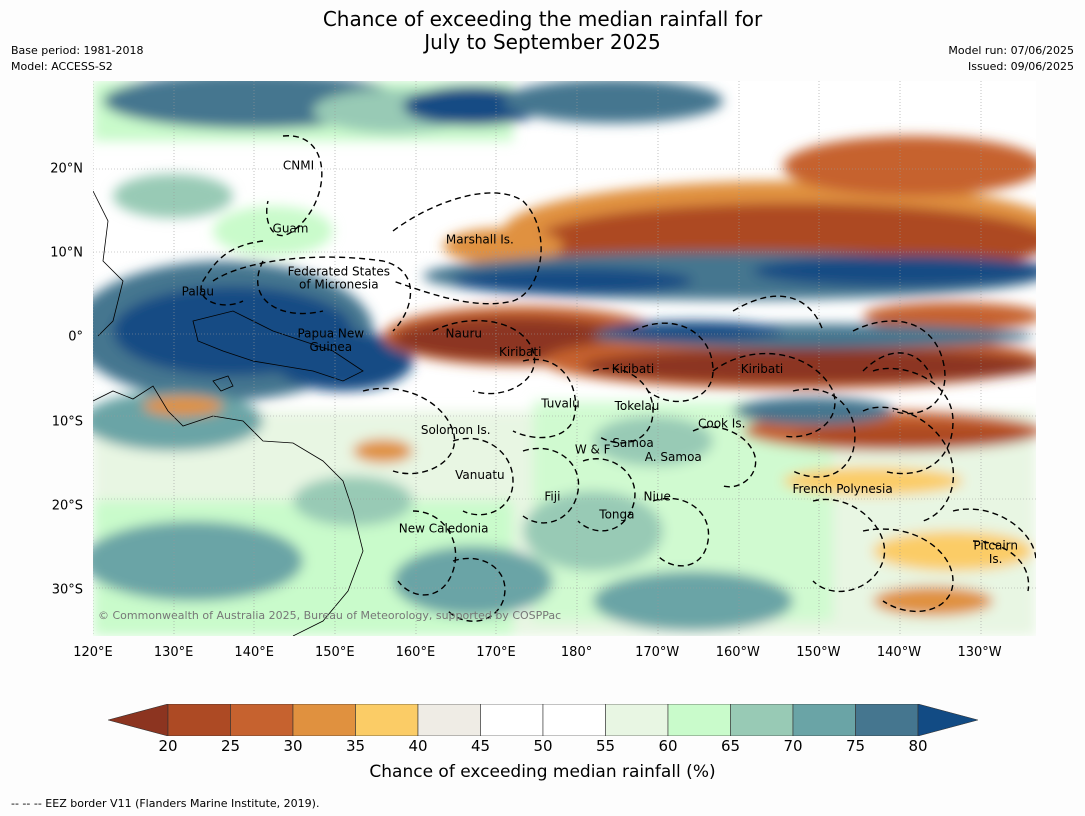  What do you see at coordinates (173, 652) in the screenshot?
I see `longitude-tick-label: 130°E` at bounding box center [173, 652].